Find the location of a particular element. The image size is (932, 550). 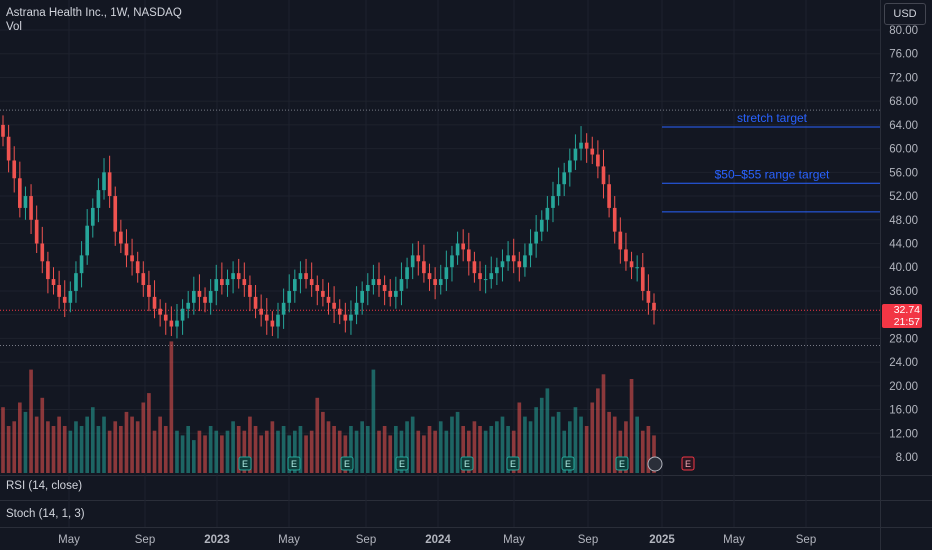

last-price-tag: 32.74 21:57 is located at coordinates (902, 316).